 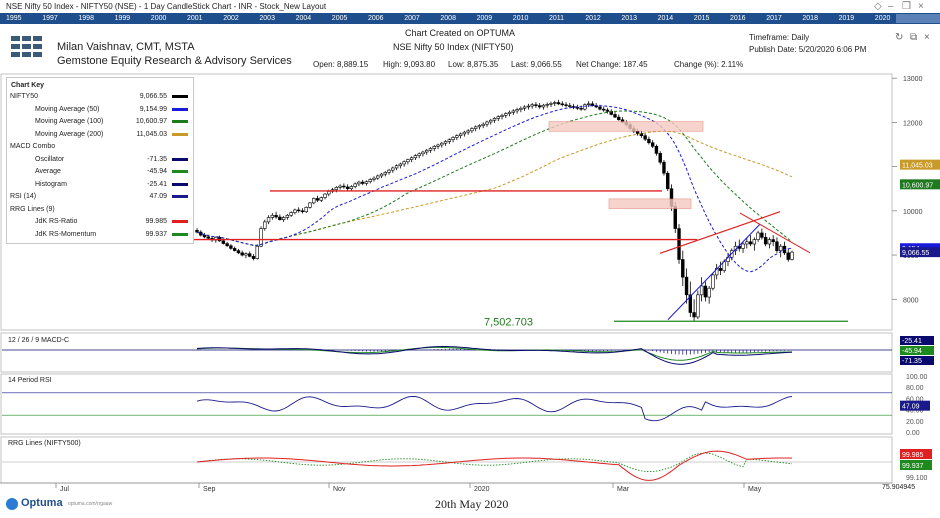 What do you see at coordinates (846, 18) in the screenshot?
I see `year-label: 2019` at bounding box center [846, 18].